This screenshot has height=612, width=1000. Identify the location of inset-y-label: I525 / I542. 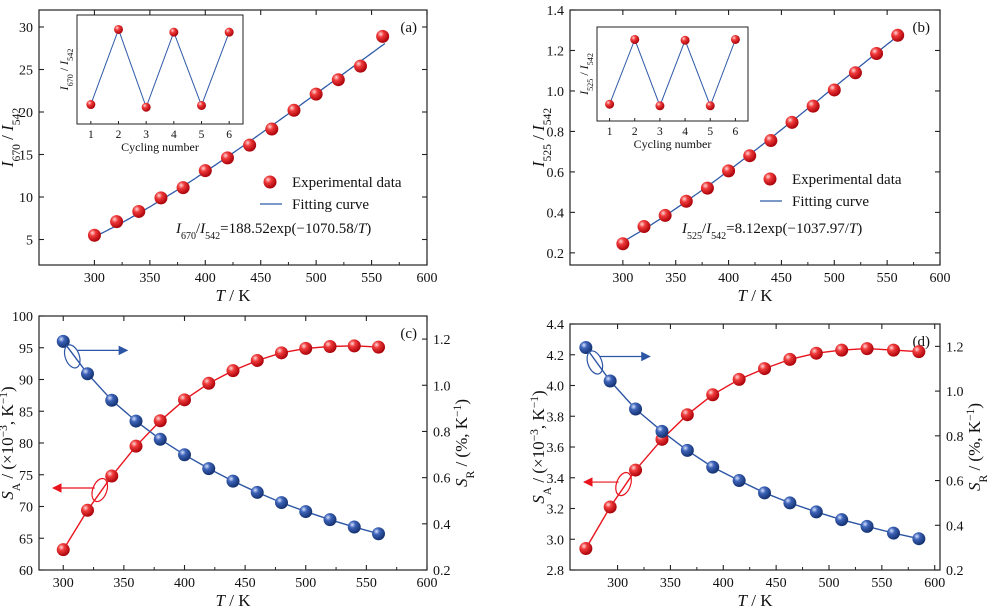
(586, 74).